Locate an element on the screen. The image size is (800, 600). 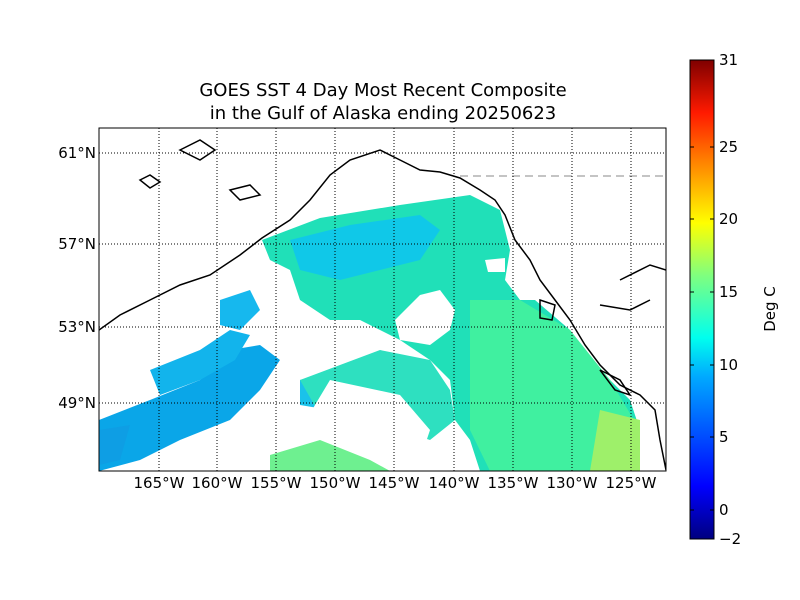
colorbar-label: Deg C is located at coordinates (770, 309).